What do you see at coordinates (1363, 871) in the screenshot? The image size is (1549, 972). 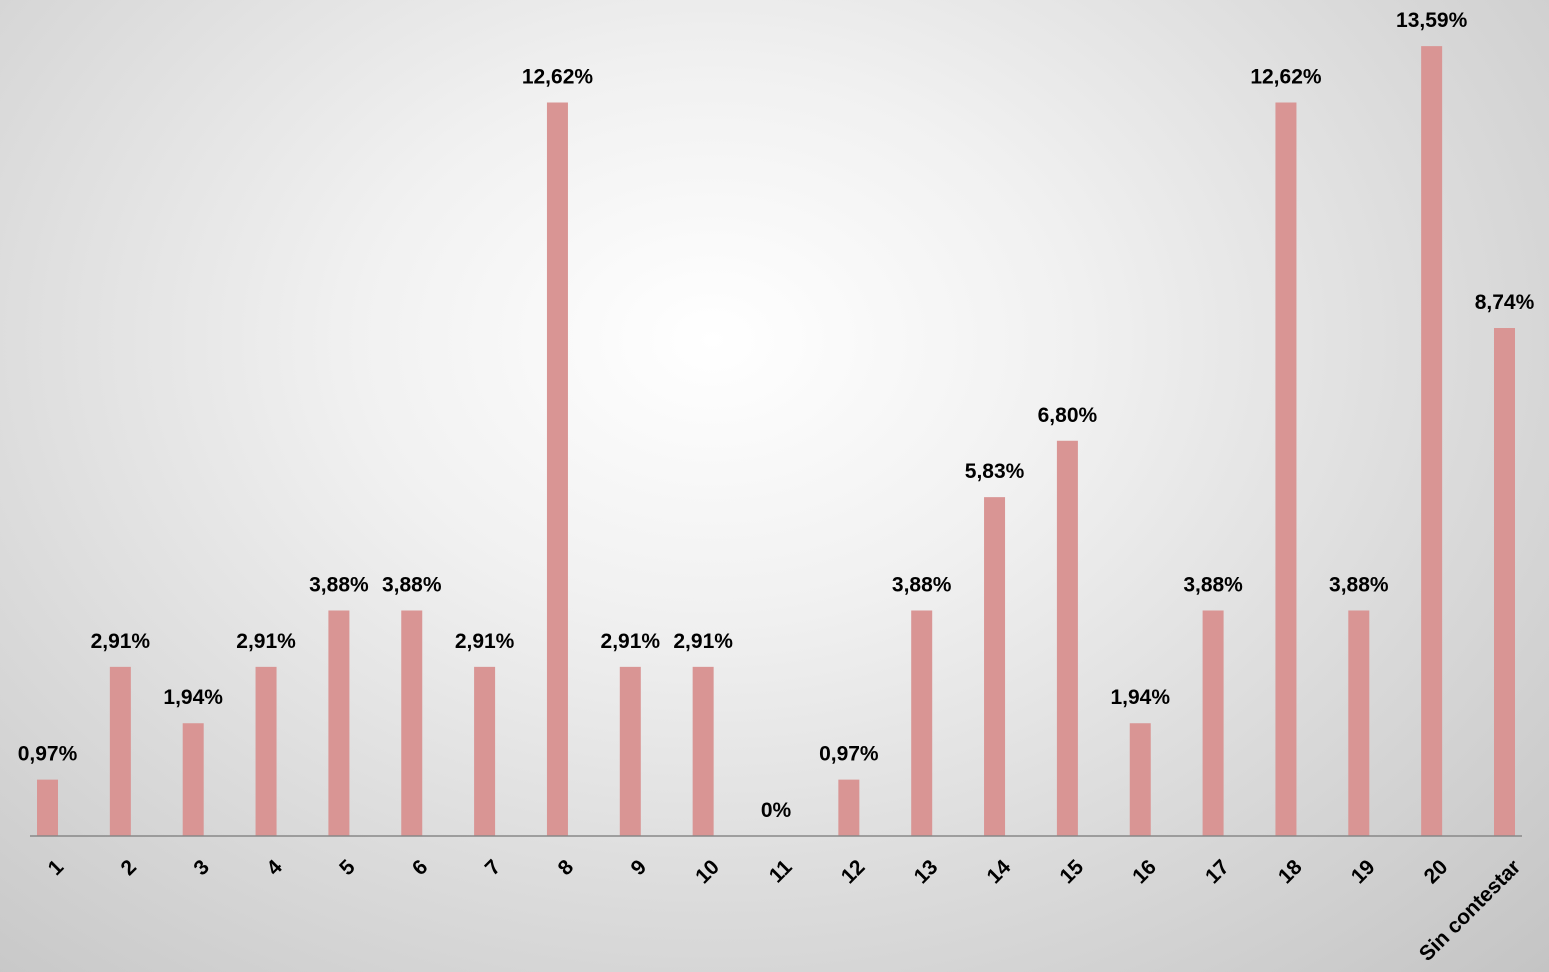 I see `x-tick-label-19: 19` at bounding box center [1363, 871].